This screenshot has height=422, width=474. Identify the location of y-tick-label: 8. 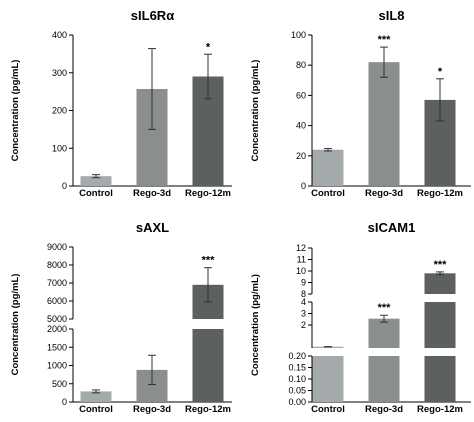
(303, 294).